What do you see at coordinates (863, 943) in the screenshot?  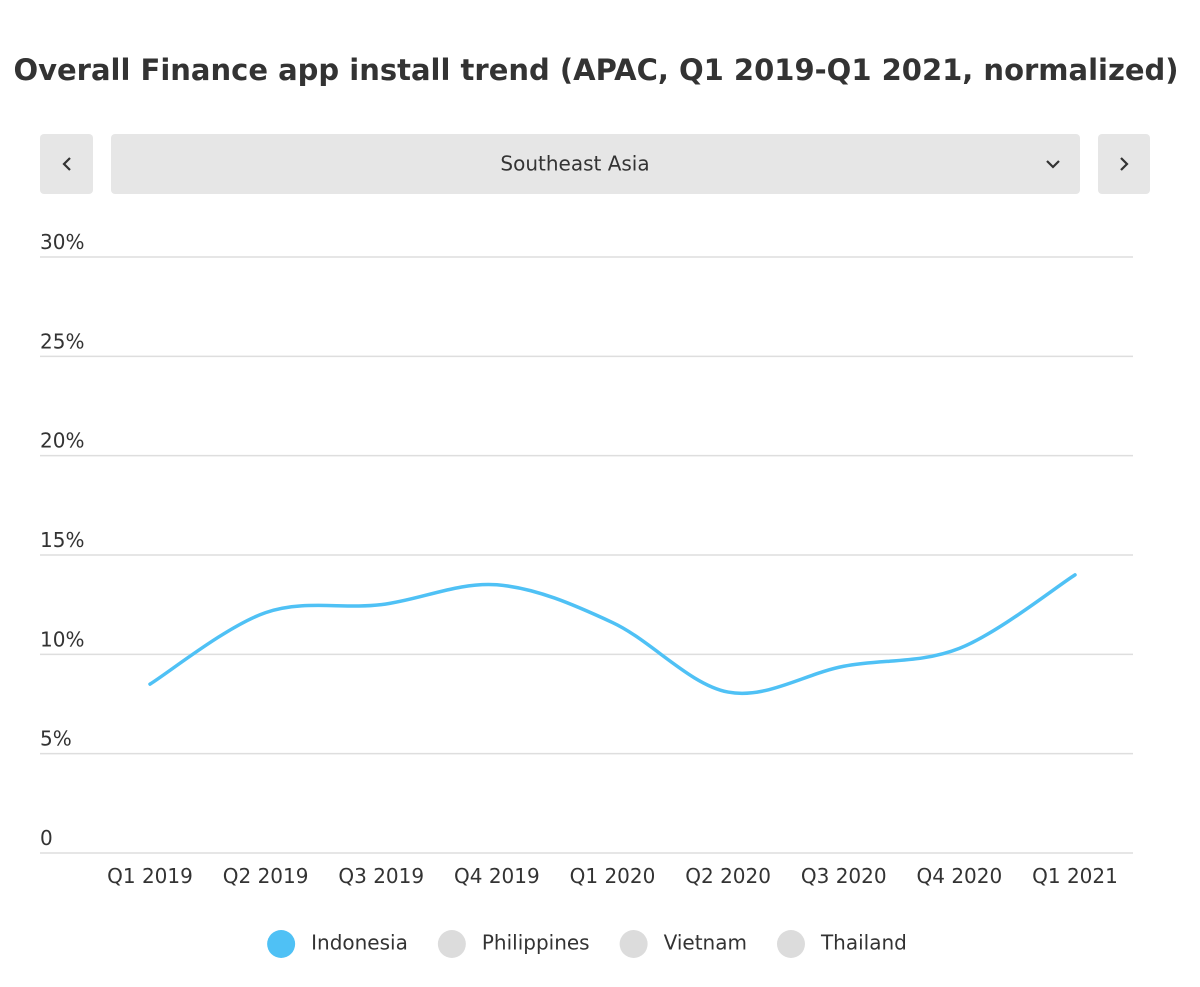 I see `legend-label: Thailand` at bounding box center [863, 943].